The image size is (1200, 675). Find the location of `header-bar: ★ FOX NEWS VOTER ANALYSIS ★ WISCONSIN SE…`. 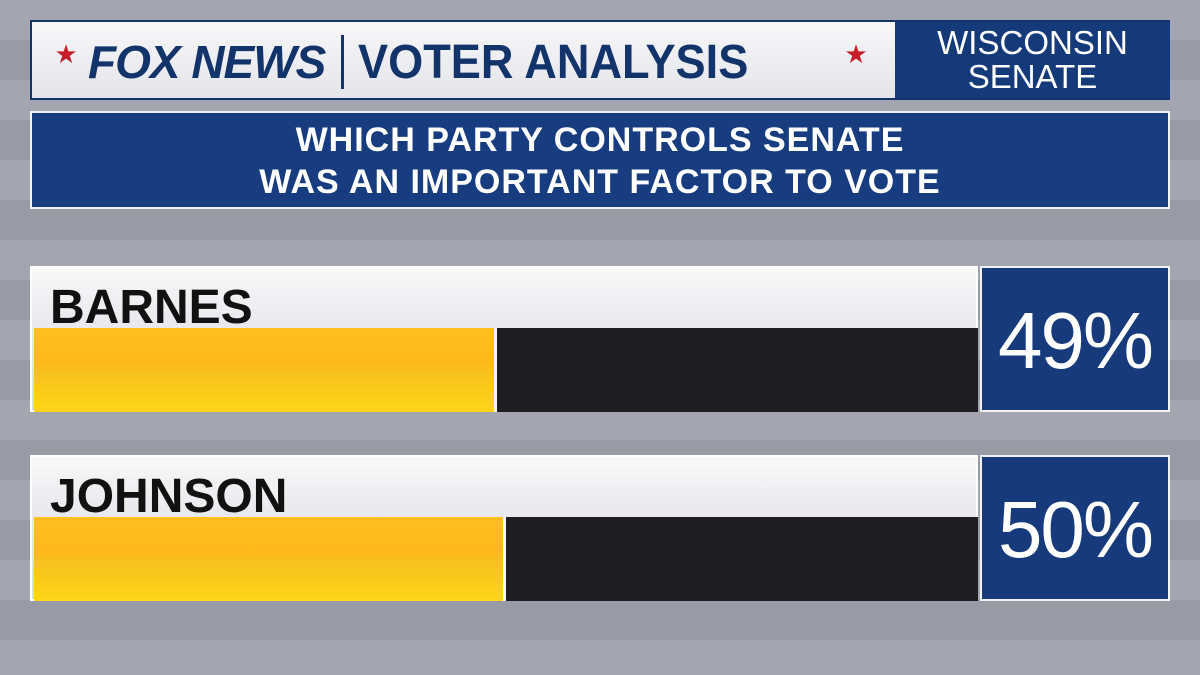

header-bar: ★ FOX NEWS VOTER ANALYSIS ★ WISCONSIN SE… is located at coordinates (600, 60).